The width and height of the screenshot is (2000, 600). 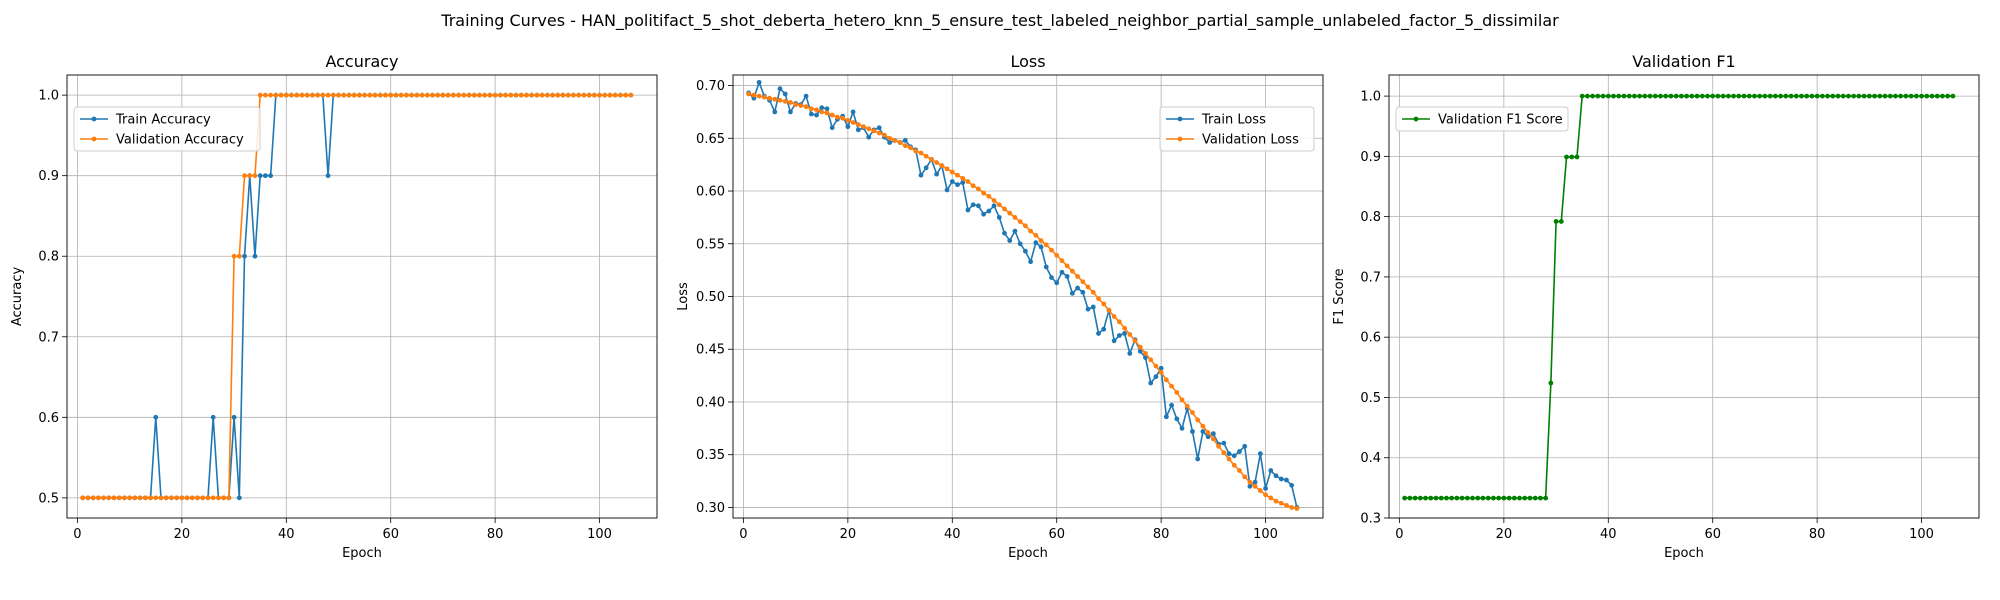 I want to click on x-tick-label: 80, so click(x=1817, y=534).